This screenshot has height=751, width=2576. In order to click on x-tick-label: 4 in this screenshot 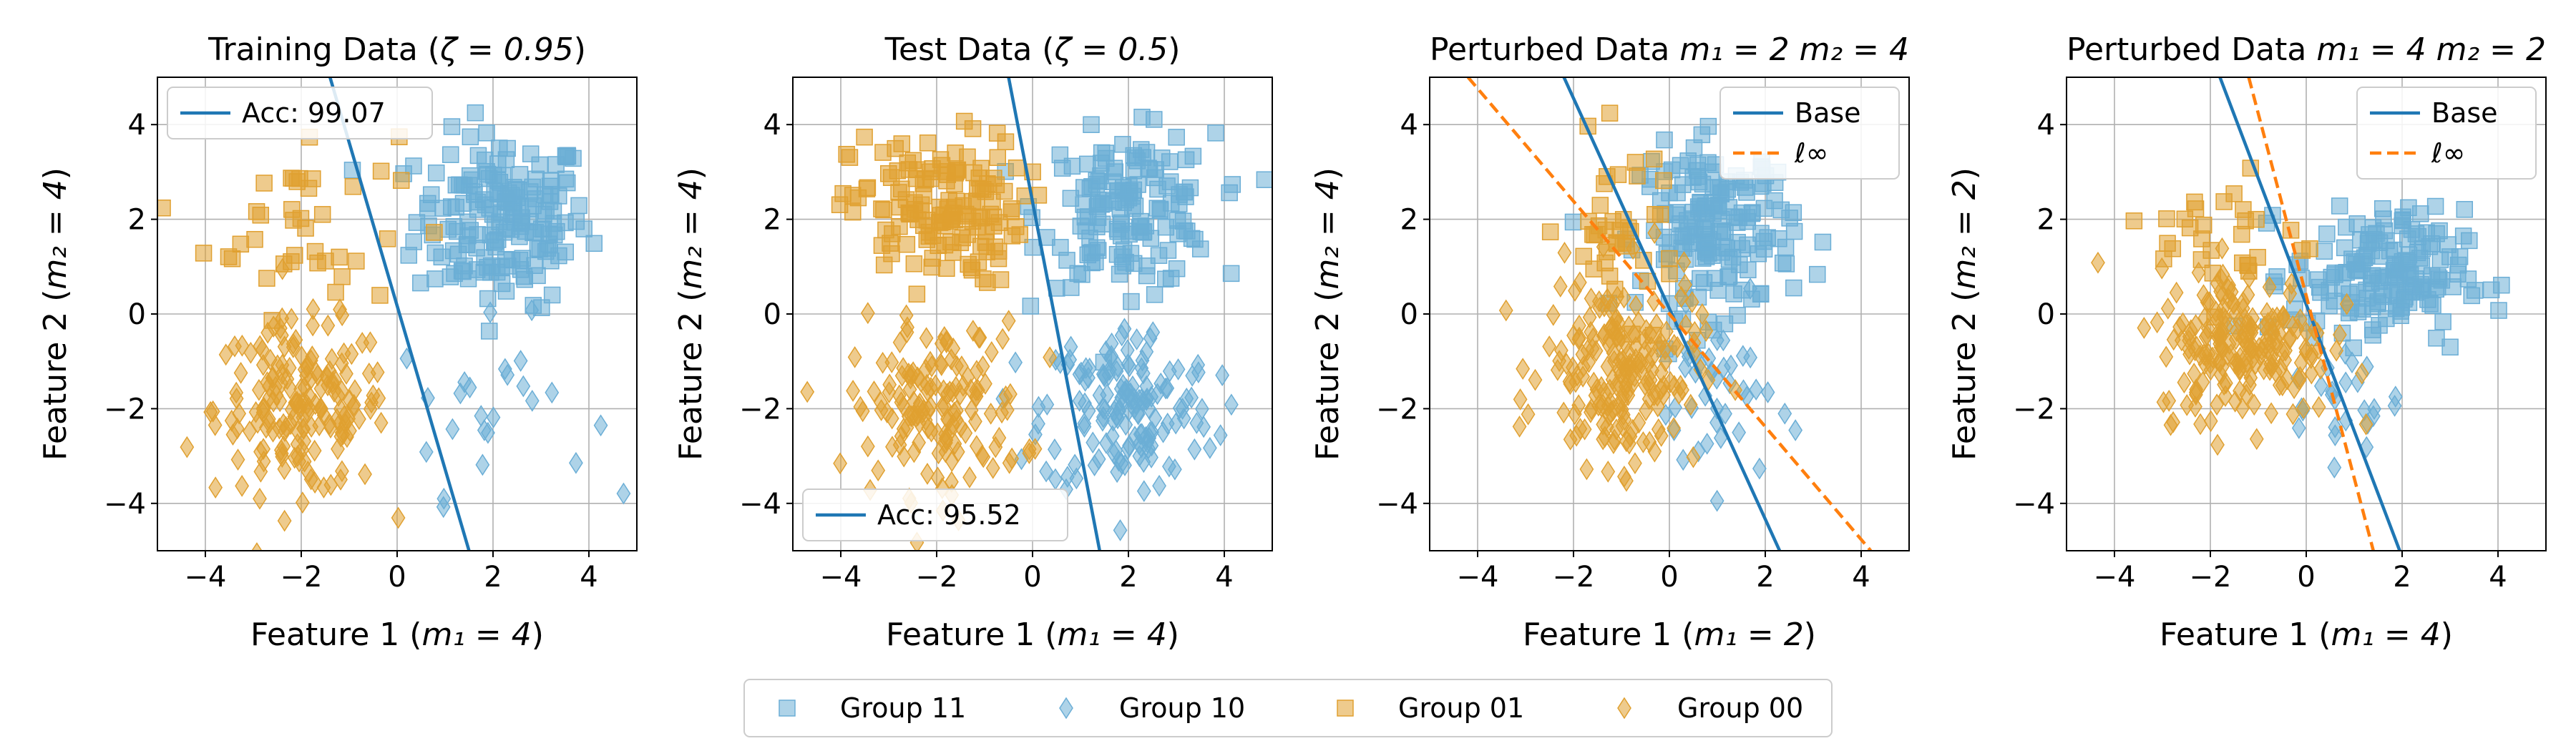, I will do `click(588, 577)`.